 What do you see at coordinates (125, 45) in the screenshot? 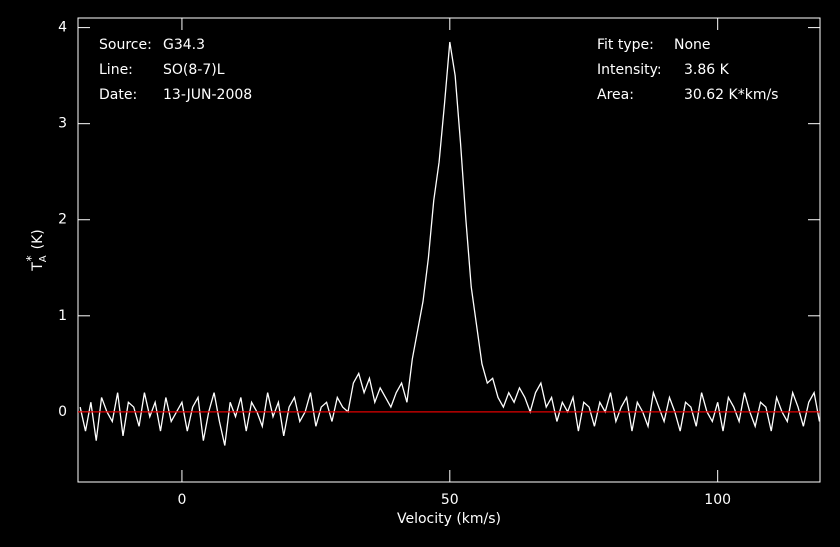
I see `annotation-label: Source:` at bounding box center [125, 45].